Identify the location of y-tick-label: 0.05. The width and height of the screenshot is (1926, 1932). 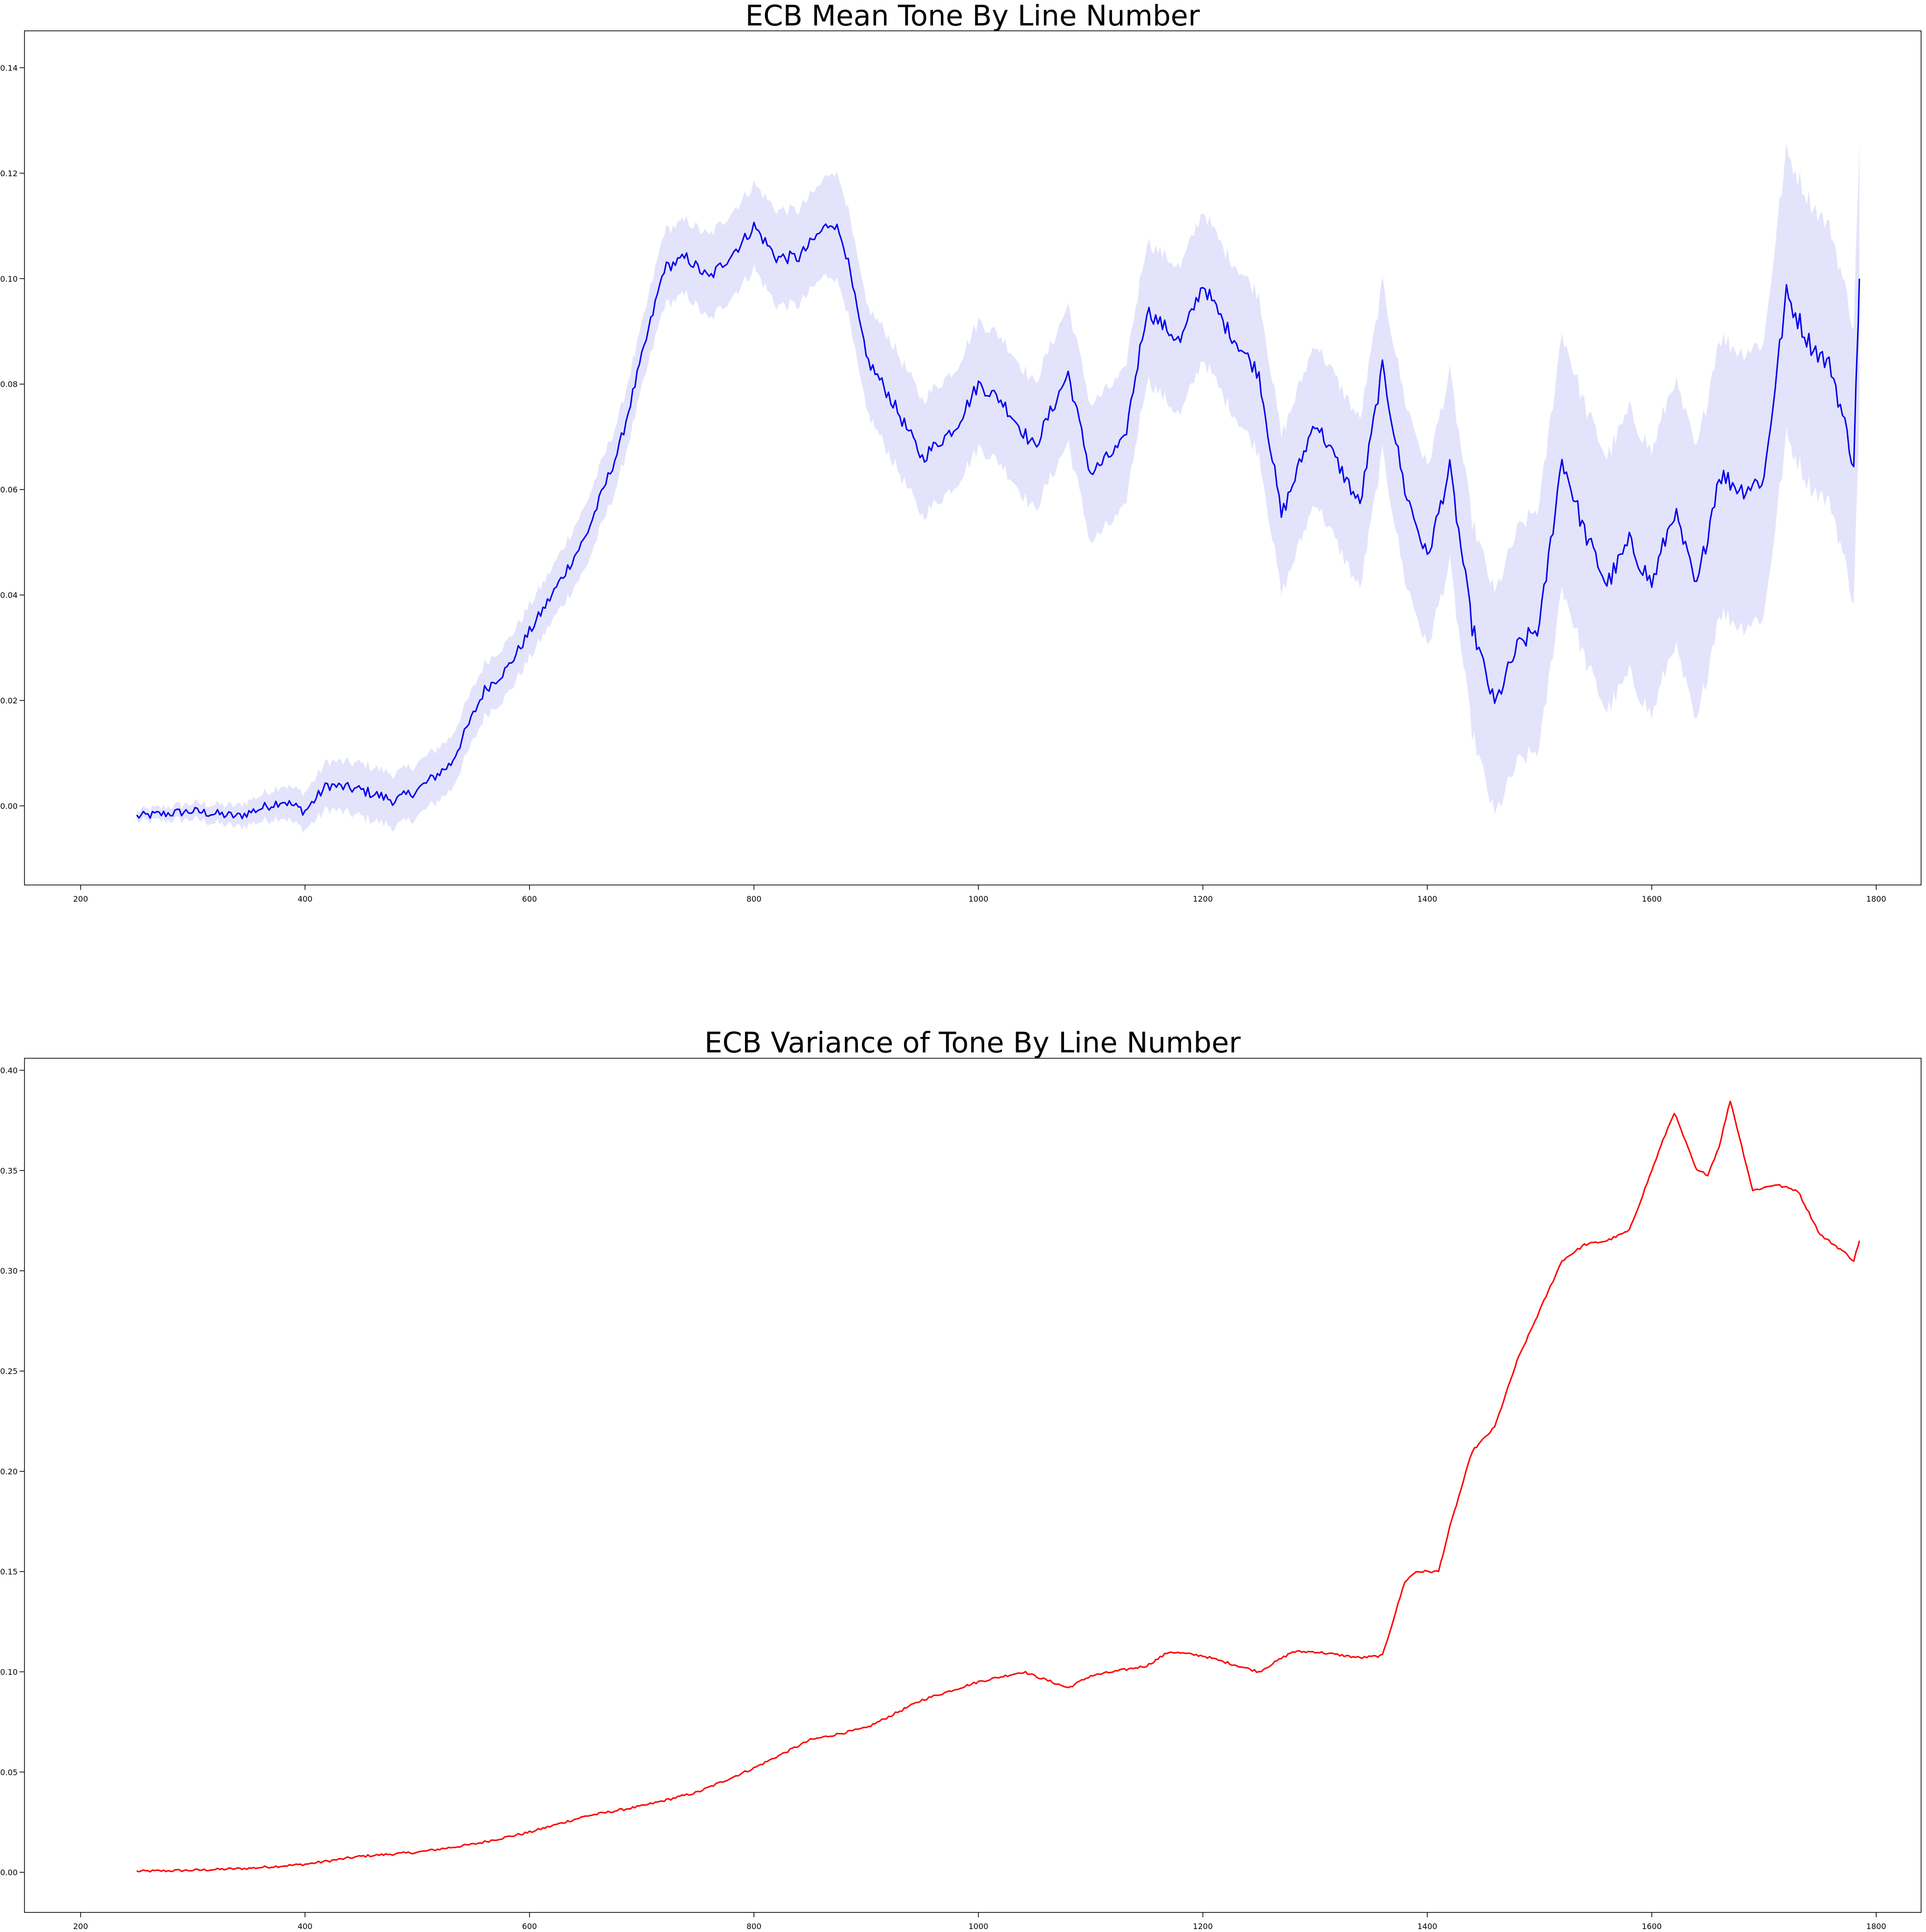
(9, 1772).